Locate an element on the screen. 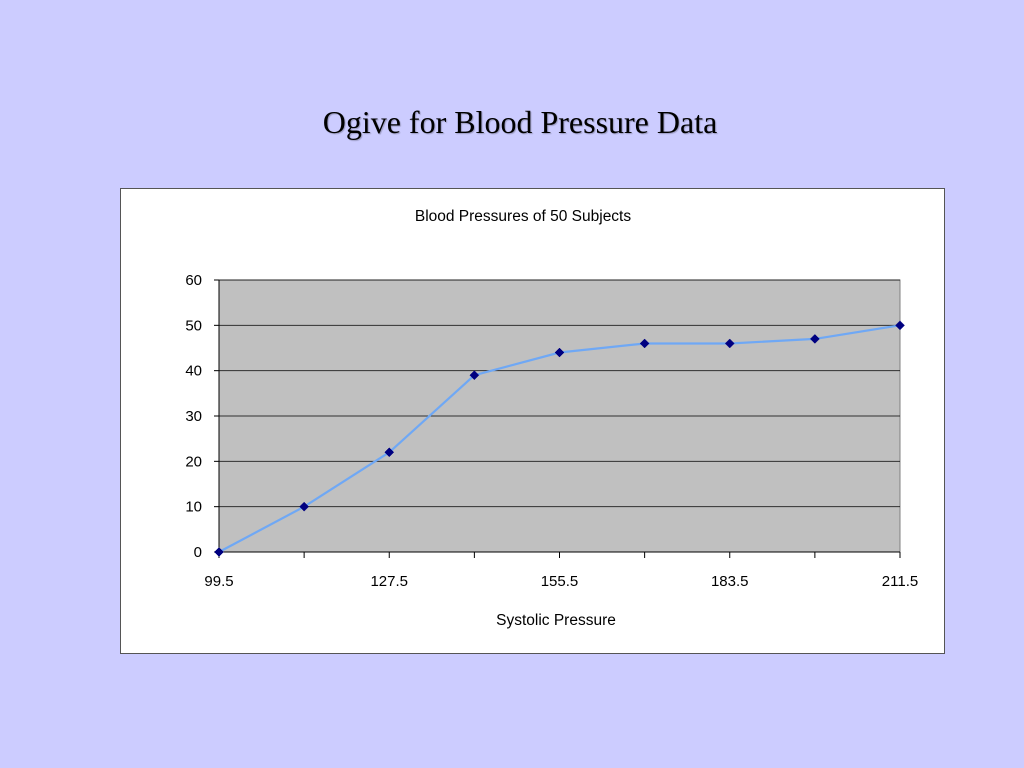 This screenshot has height=768, width=1024. y-tick-label: 30 is located at coordinates (193, 416).